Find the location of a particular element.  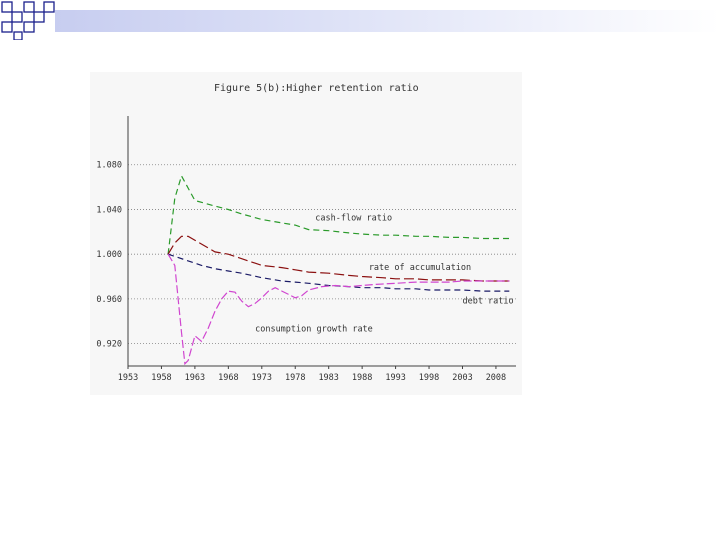

x-tick-label: 1963 is located at coordinates (195, 378).